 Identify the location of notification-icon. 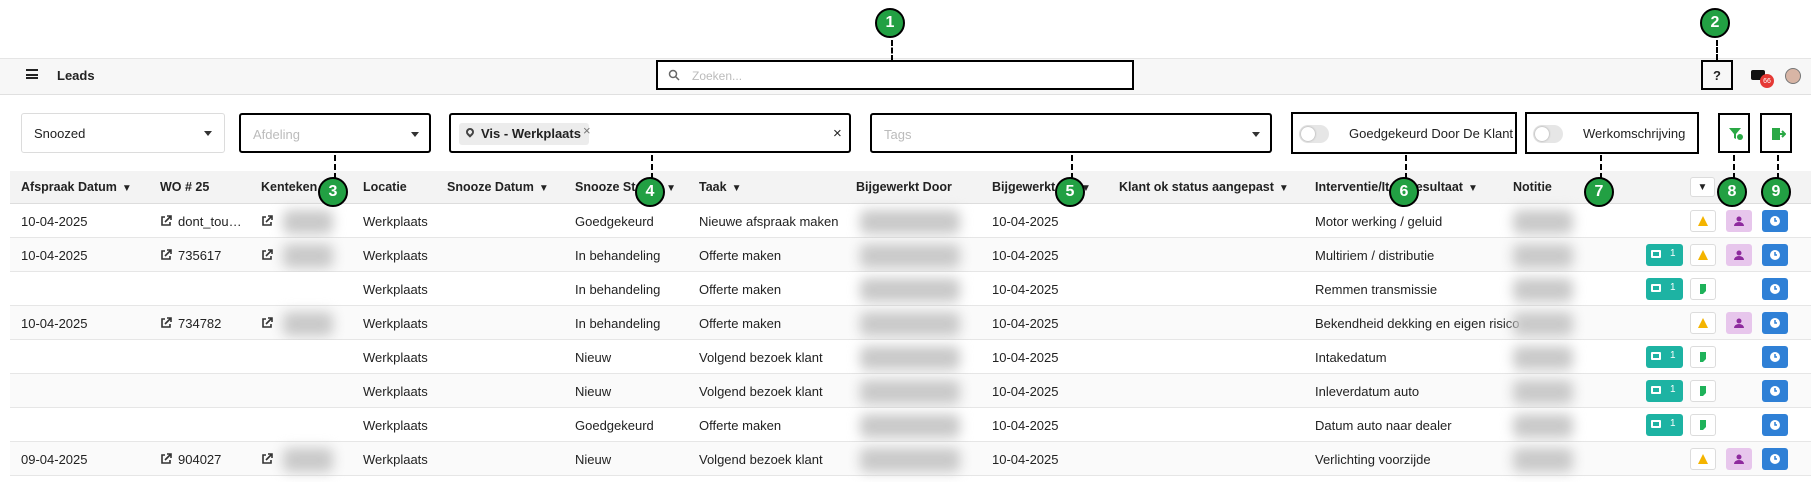
(1758, 75).